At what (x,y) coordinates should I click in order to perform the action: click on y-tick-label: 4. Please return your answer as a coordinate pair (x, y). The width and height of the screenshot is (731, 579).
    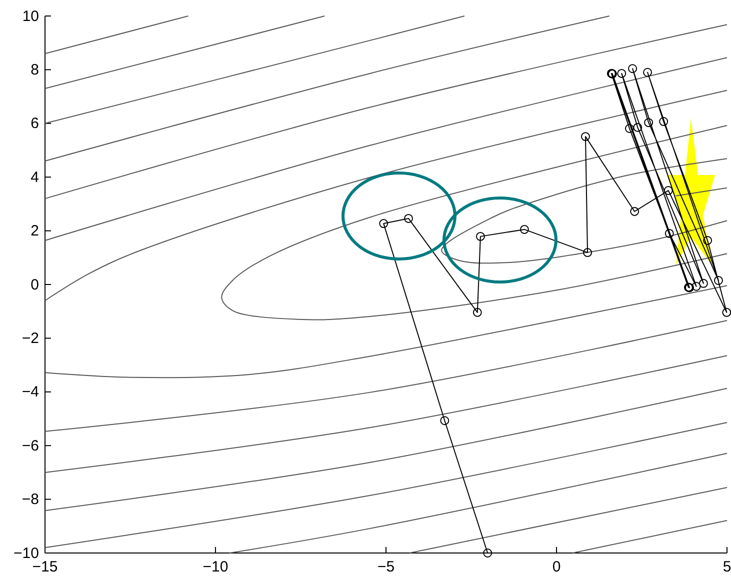
    Looking at the image, I should click on (34, 177).